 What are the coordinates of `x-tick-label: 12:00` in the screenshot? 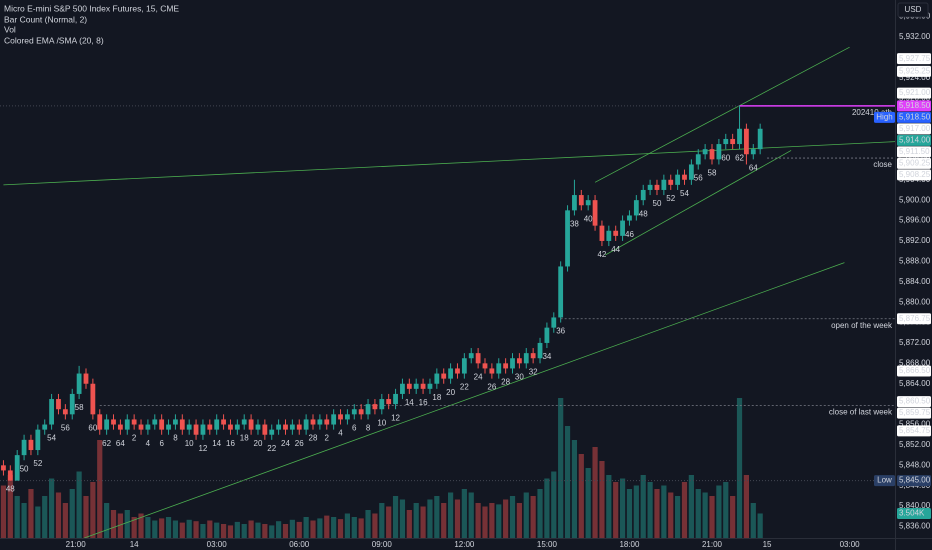 It's located at (464, 544).